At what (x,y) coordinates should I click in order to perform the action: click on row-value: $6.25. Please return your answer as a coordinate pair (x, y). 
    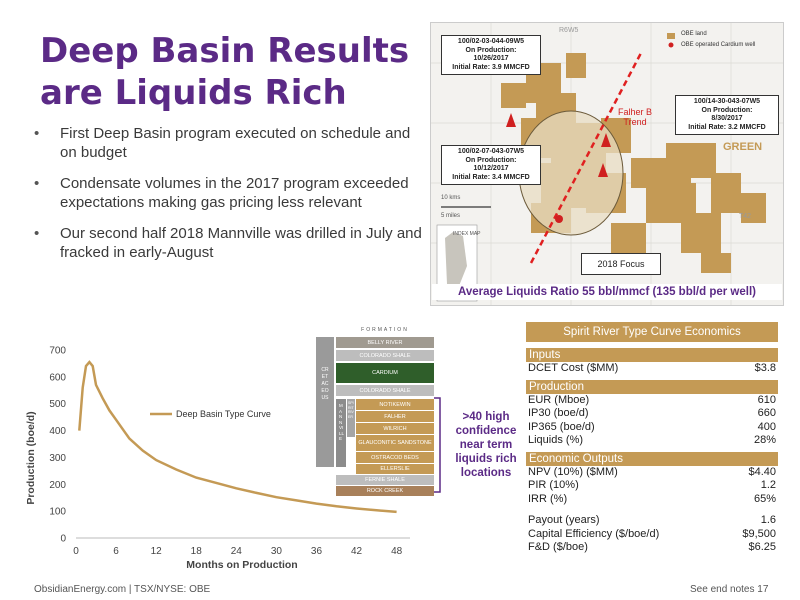
    Looking at the image, I should click on (762, 547).